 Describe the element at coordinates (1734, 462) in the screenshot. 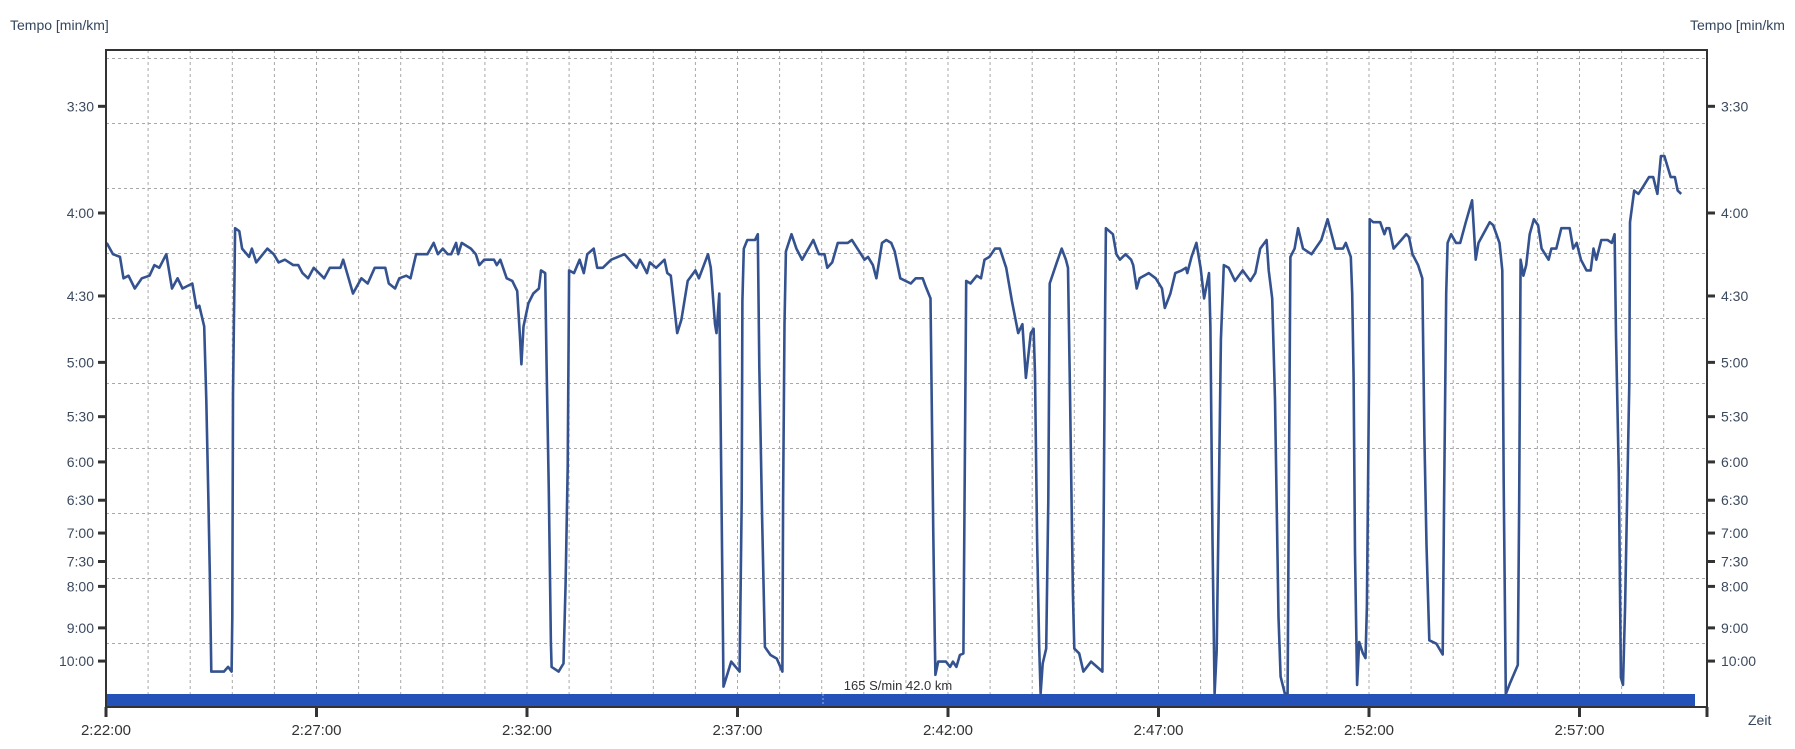

I see `y-tick-label-right: 6:00` at that location.